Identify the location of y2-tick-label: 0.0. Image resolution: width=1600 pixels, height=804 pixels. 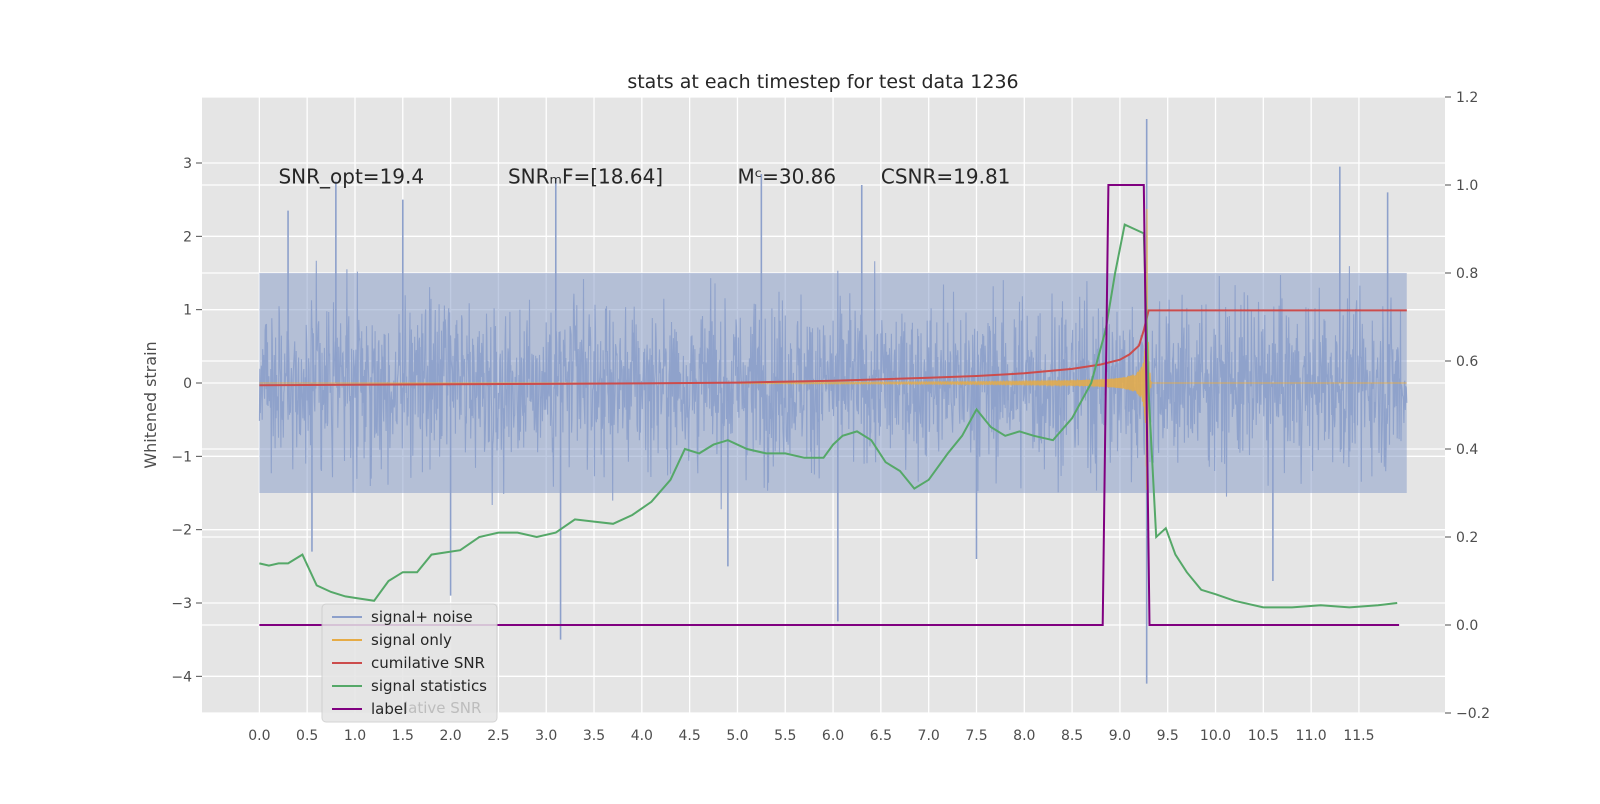
(1467, 626).